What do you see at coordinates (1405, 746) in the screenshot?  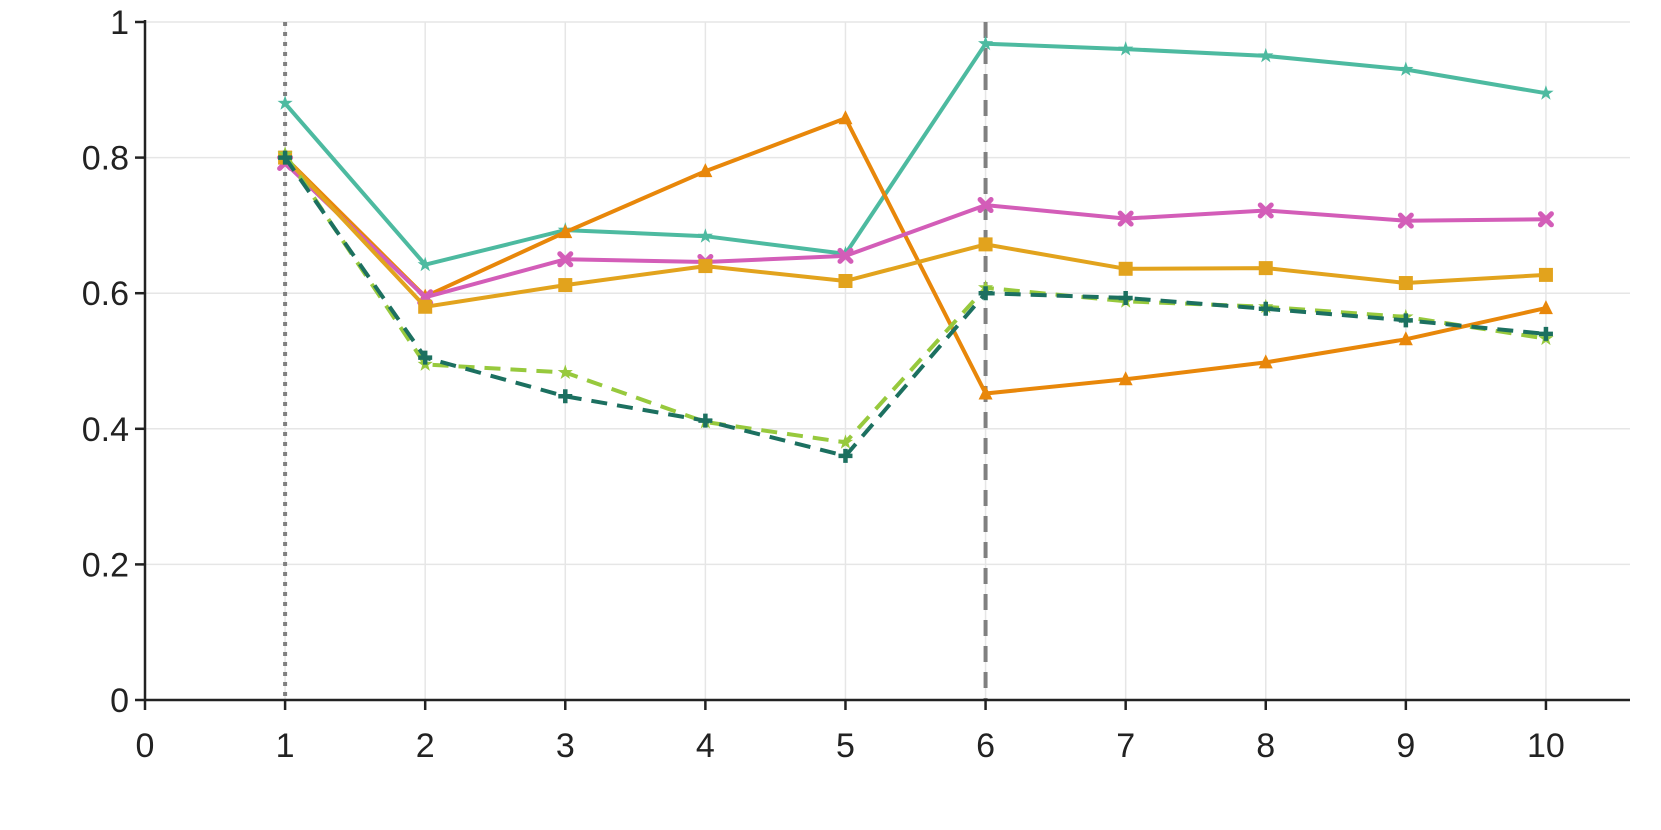 I see `x-tick-label: 9` at bounding box center [1405, 746].